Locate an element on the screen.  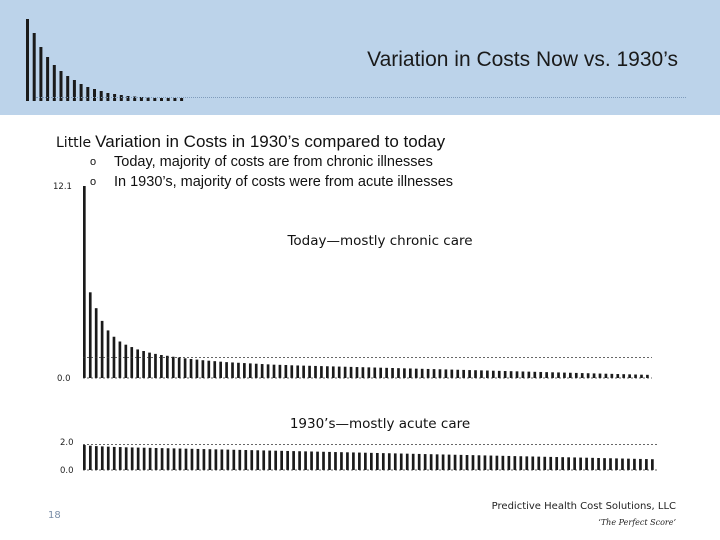
header-divider is located at coordinates (361, 97).